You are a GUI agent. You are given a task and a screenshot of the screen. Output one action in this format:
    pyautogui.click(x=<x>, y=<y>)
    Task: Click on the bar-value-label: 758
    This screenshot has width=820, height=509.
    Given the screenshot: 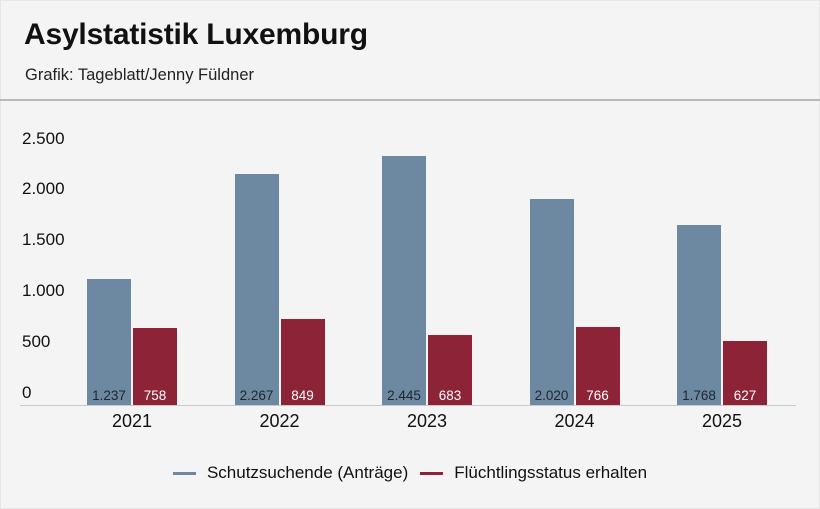 What is the action you would take?
    pyautogui.click(x=155, y=395)
    